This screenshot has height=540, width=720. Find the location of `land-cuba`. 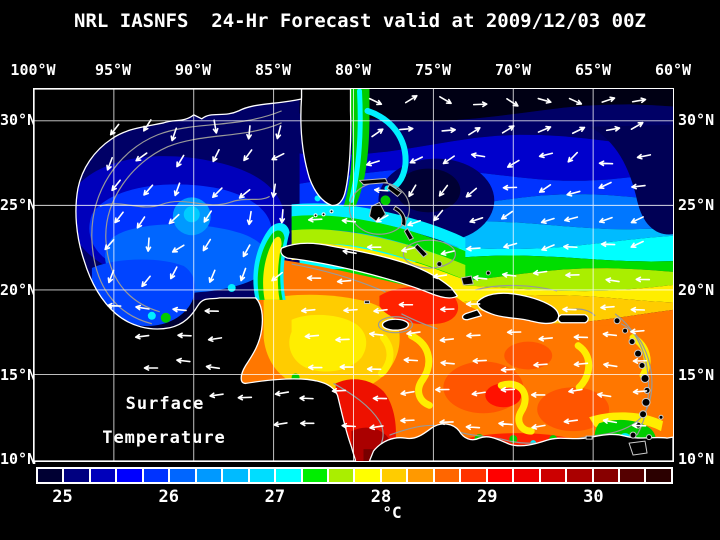

land-cuba is located at coordinates (369, 270).